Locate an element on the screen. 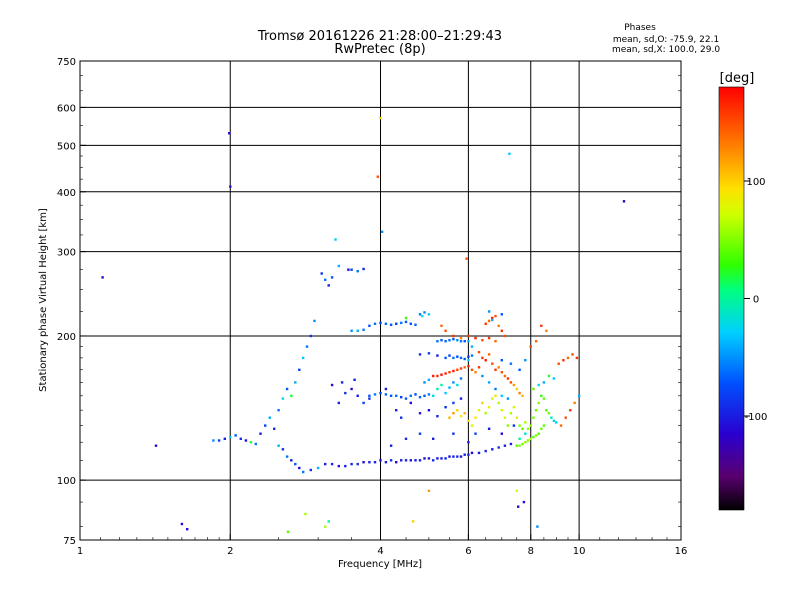  x-tick-label: 10 is located at coordinates (579, 551).